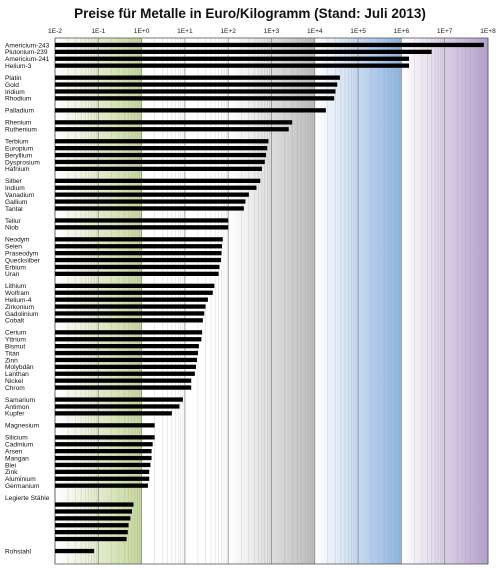 Image resolution: width=500 pixels, height=568 pixels. I want to click on bar-label: Titan, so click(12, 353).